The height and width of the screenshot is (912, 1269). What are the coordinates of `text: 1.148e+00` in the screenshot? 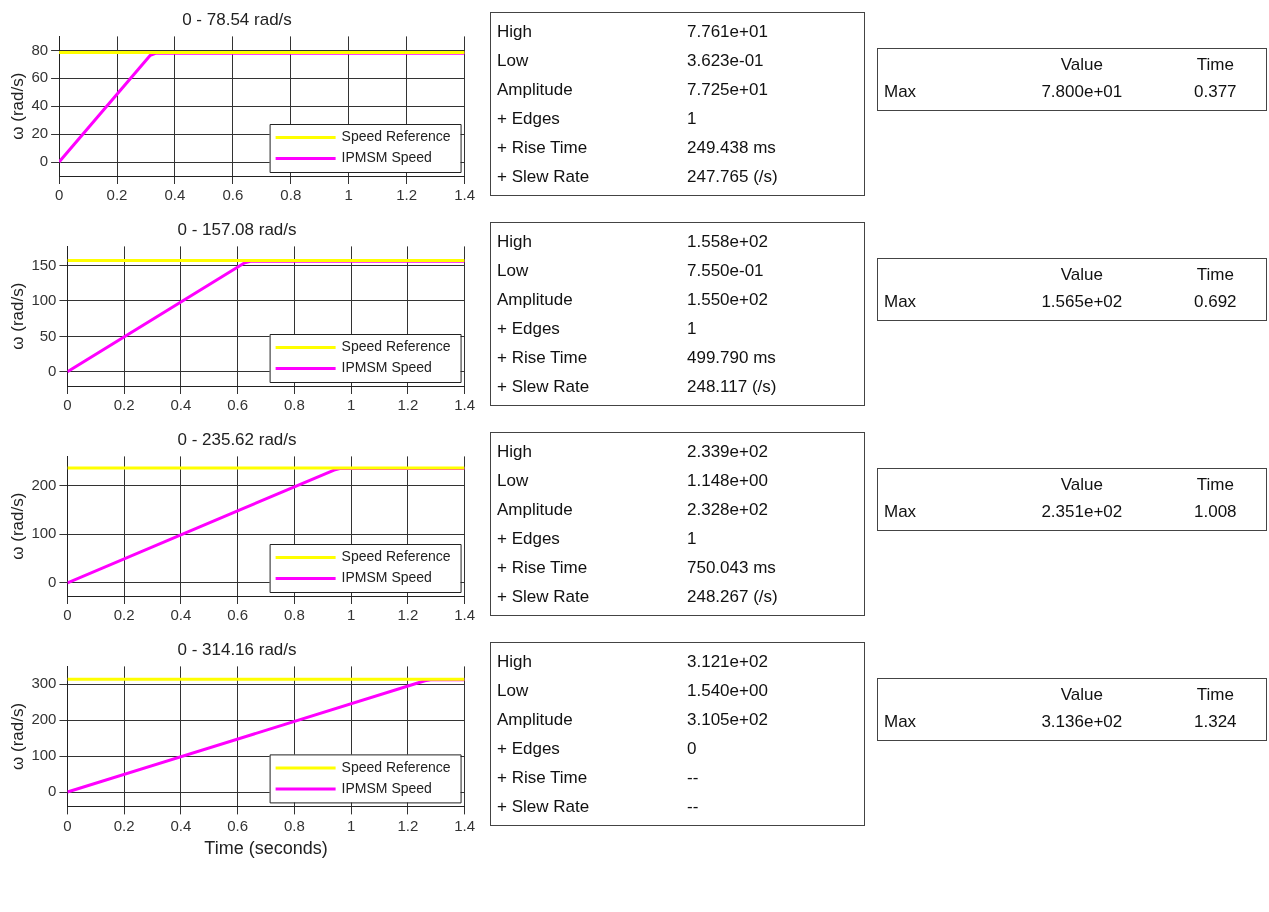 It's located at (727, 480).